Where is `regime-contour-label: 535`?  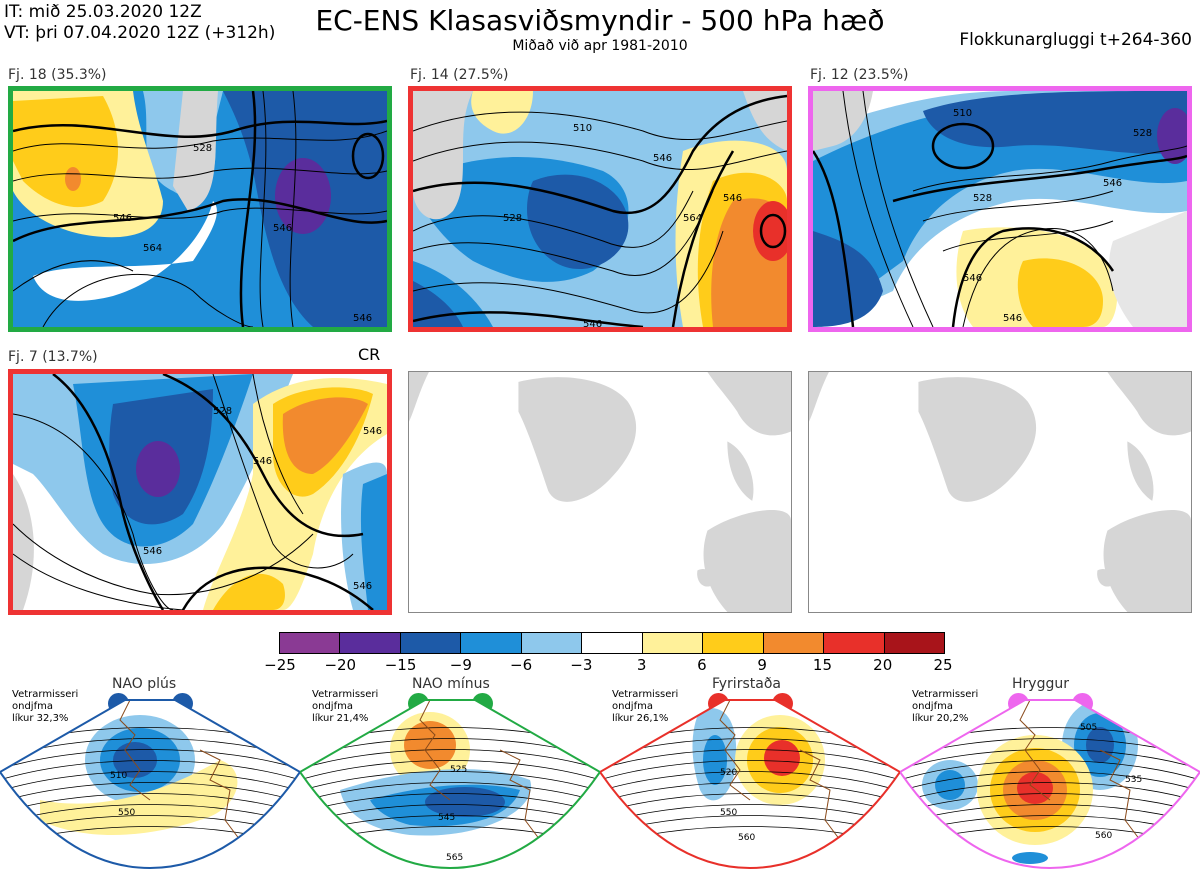 regime-contour-label: 535 is located at coordinates (1133, 780).